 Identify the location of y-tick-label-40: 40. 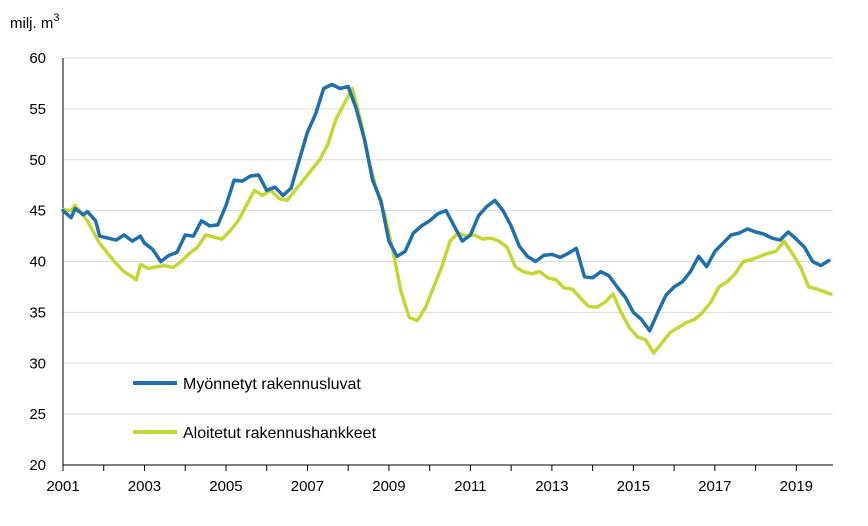
(37, 262).